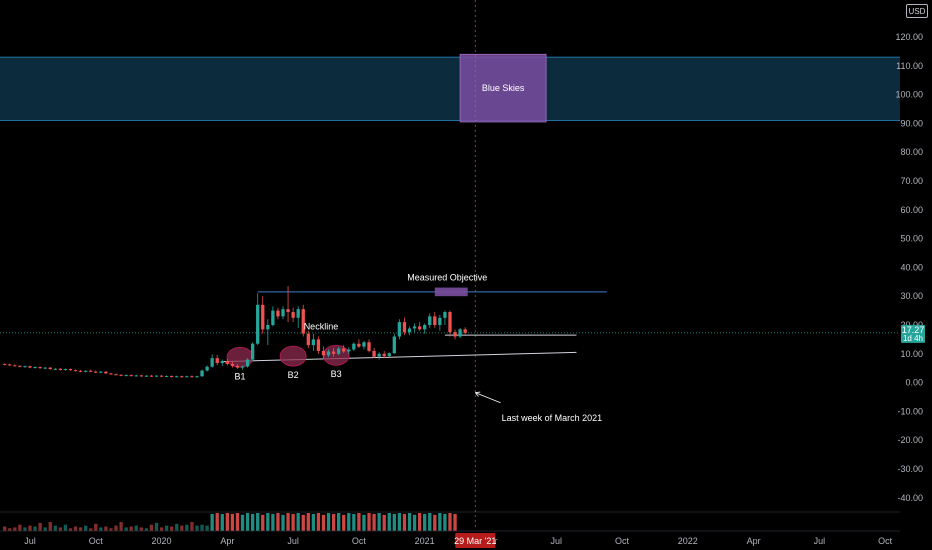 The width and height of the screenshot is (932, 550). What do you see at coordinates (336, 374) in the screenshot?
I see `bottom-label-b3: B3` at bounding box center [336, 374].